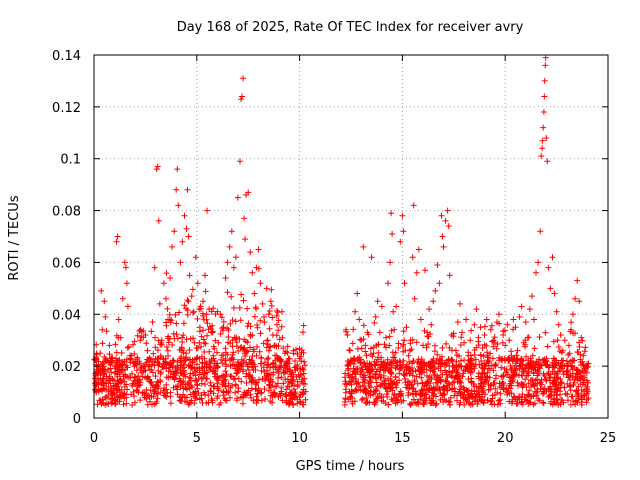 This screenshot has width=640, height=480. What do you see at coordinates (77, 419) in the screenshot?
I see `y-tick-label: 0` at bounding box center [77, 419].